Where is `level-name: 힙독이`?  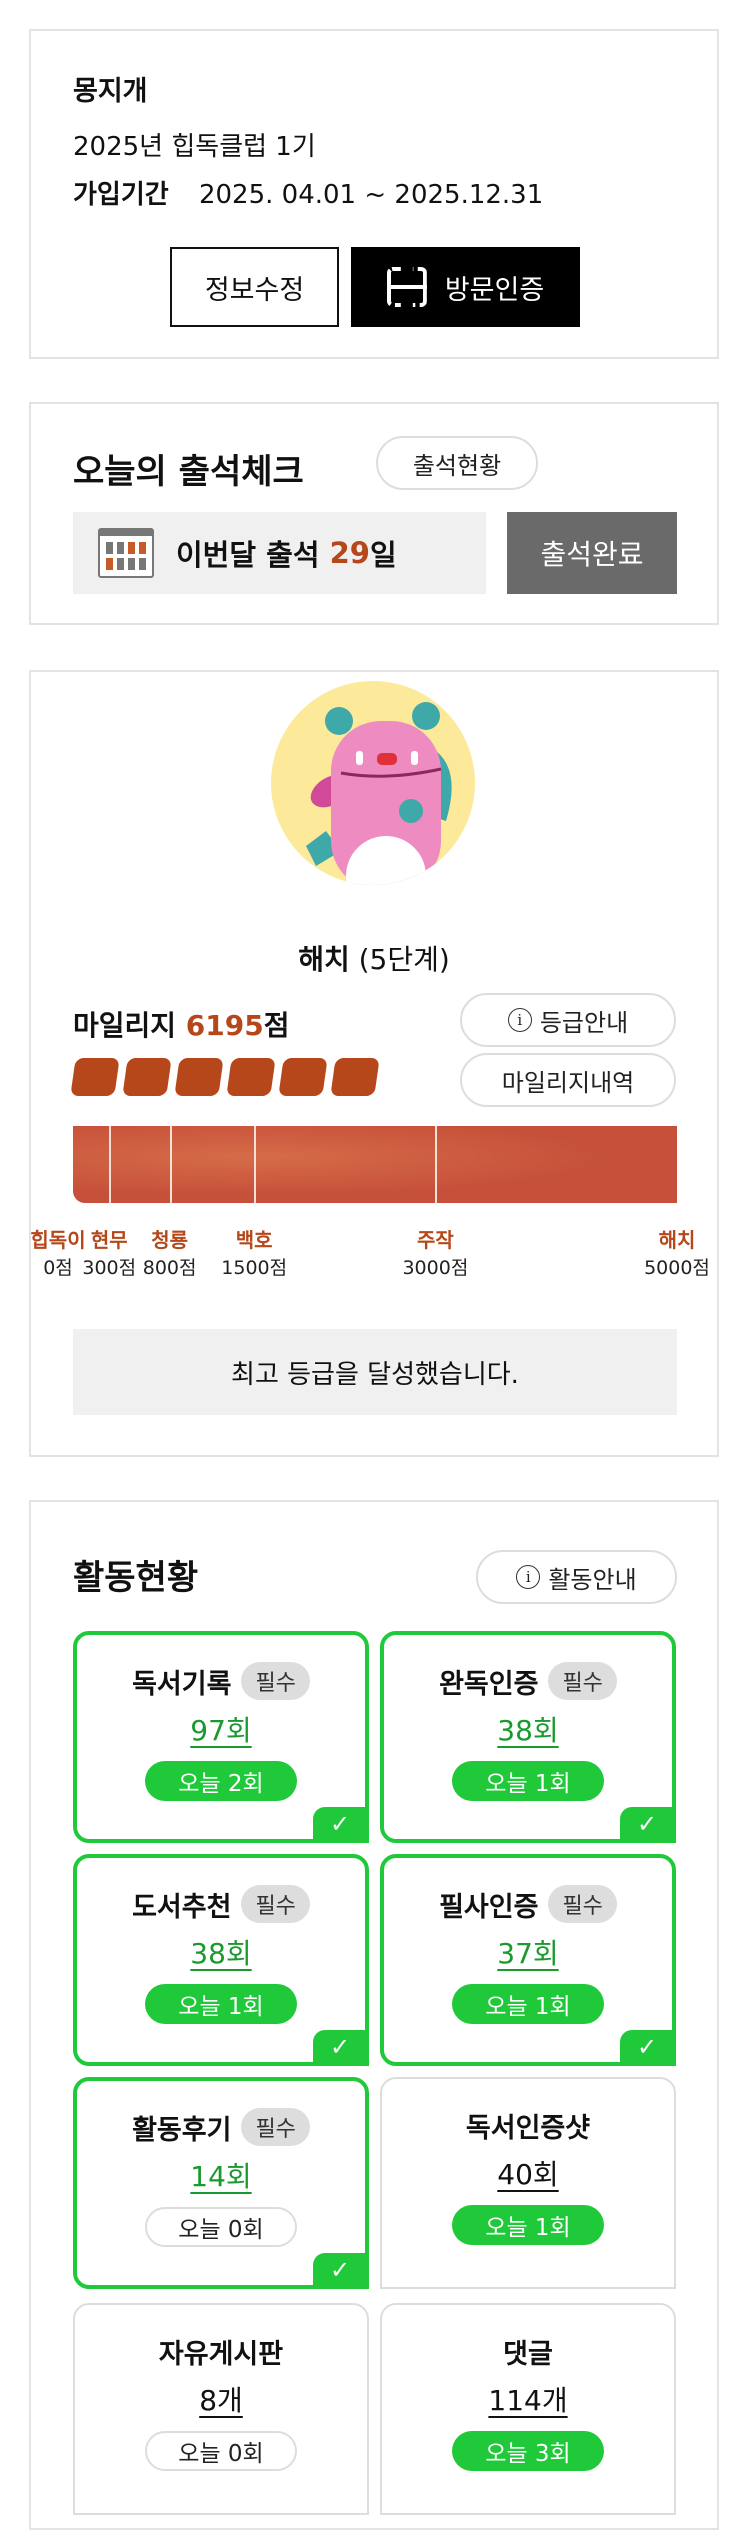
level-name: 힙독이 is located at coordinates (58, 1240).